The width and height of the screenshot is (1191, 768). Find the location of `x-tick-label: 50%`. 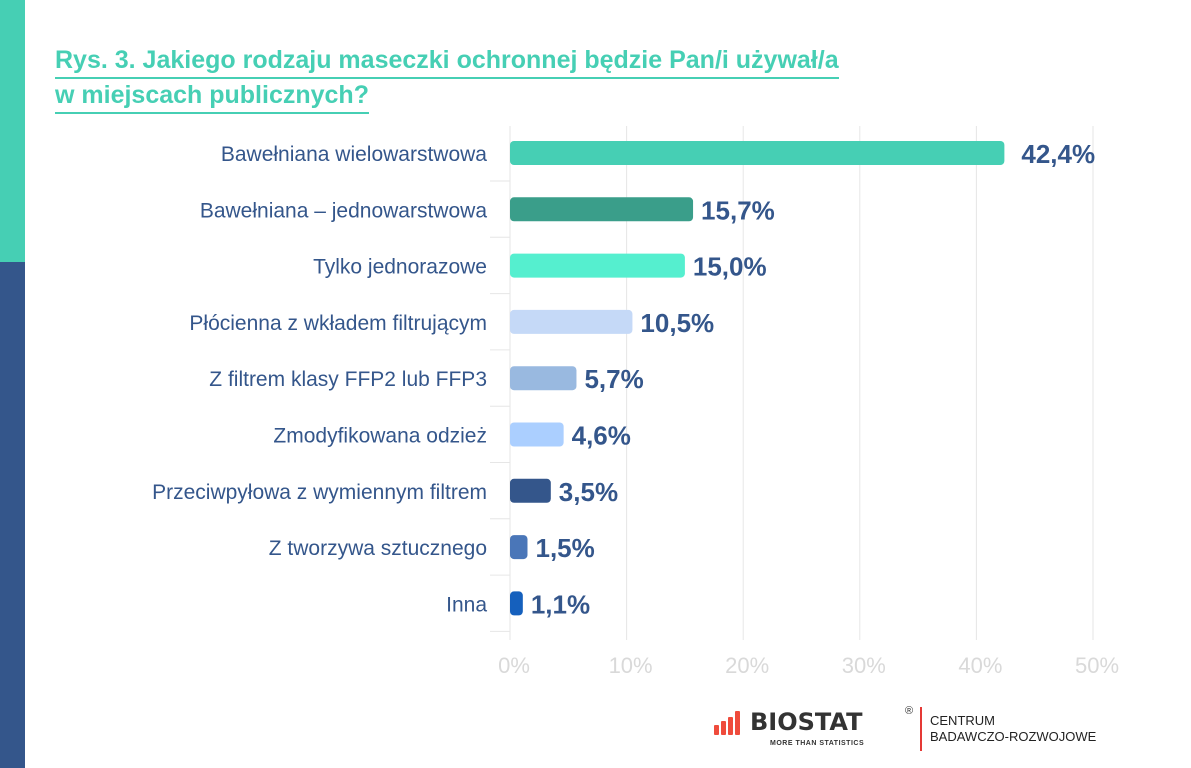

x-tick-label: 50% is located at coordinates (1097, 665).